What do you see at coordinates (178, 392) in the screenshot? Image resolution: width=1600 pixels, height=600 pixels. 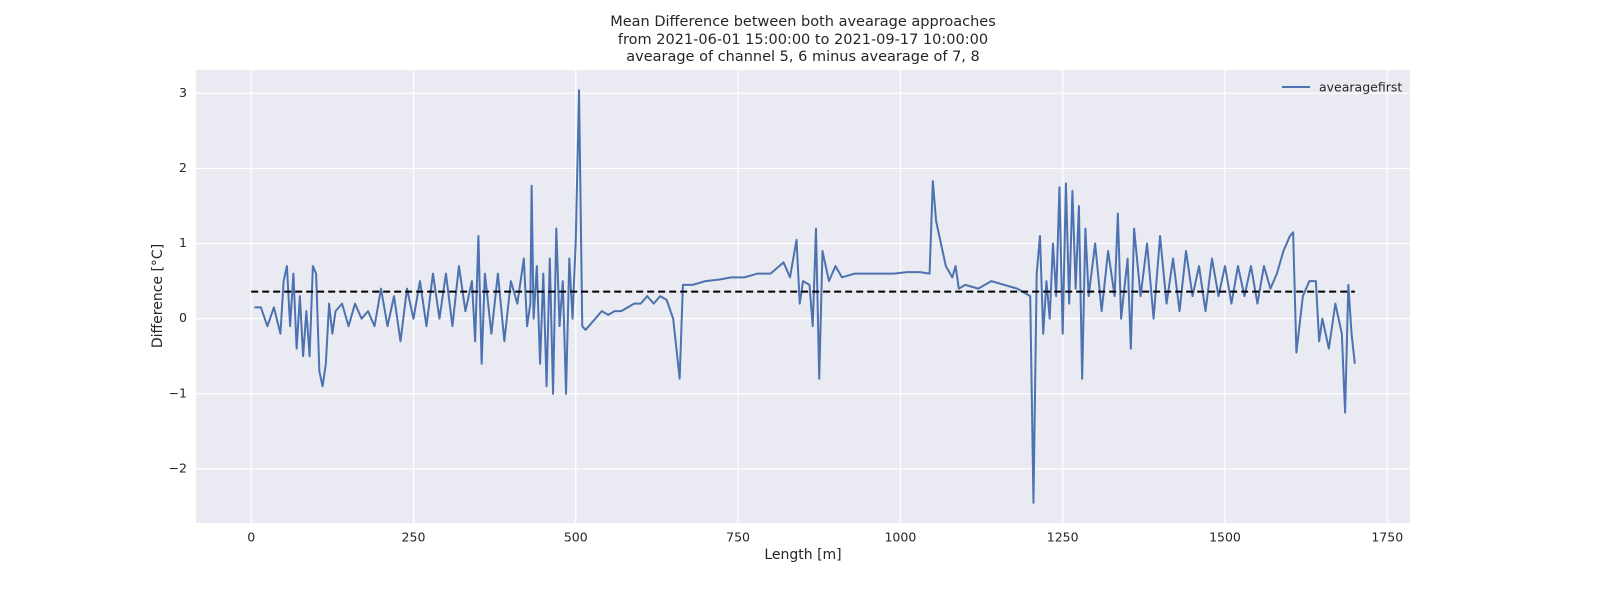 I see `y-tick-label: −1` at bounding box center [178, 392].